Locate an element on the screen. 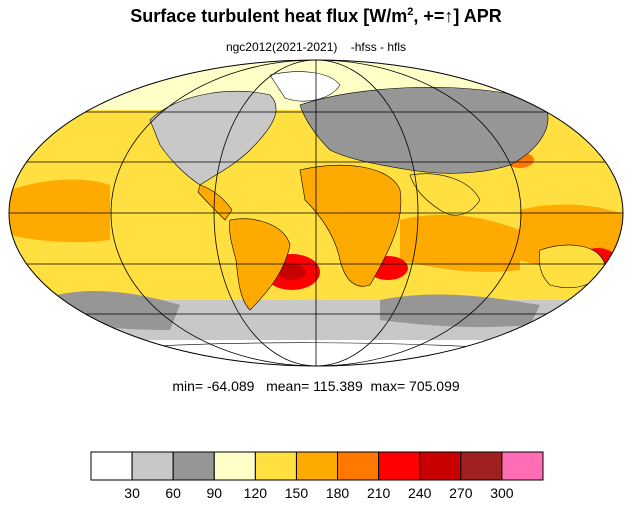 This screenshot has width=632, height=506. colorbar is located at coordinates (317, 466).